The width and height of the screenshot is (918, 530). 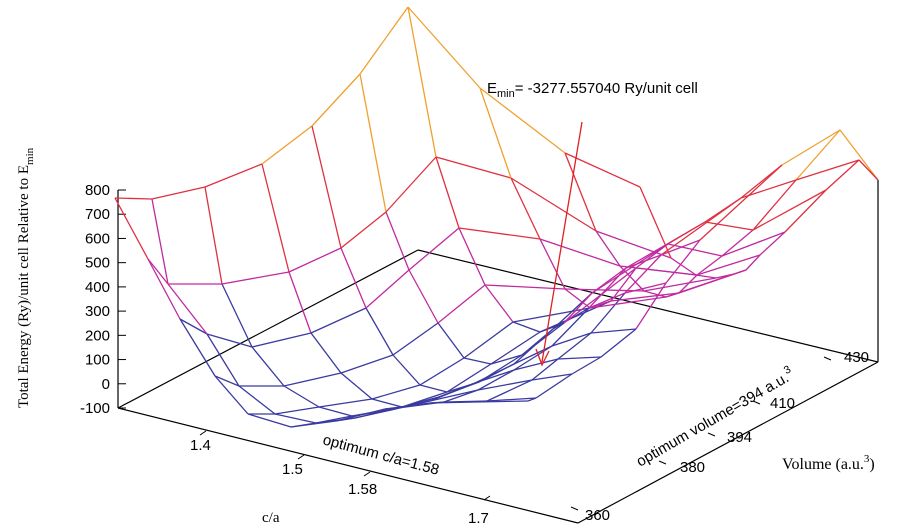 What do you see at coordinates (606, 88) in the screenshot?
I see `emin-annotation-text: = -3277.557040 Ry/unit cell` at bounding box center [606, 88].